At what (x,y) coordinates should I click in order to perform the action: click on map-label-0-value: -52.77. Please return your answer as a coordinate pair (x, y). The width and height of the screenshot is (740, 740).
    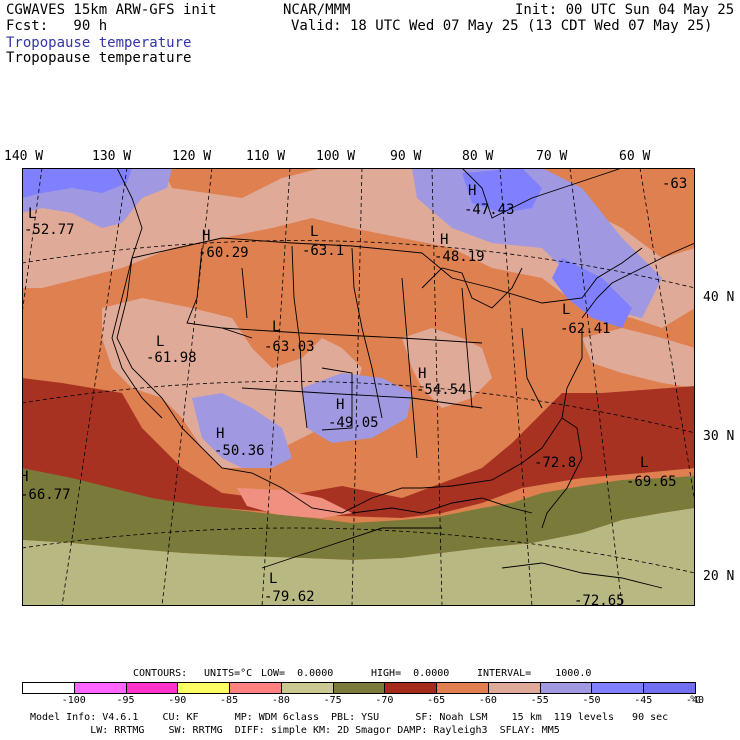
    Looking at the image, I should click on (49, 230).